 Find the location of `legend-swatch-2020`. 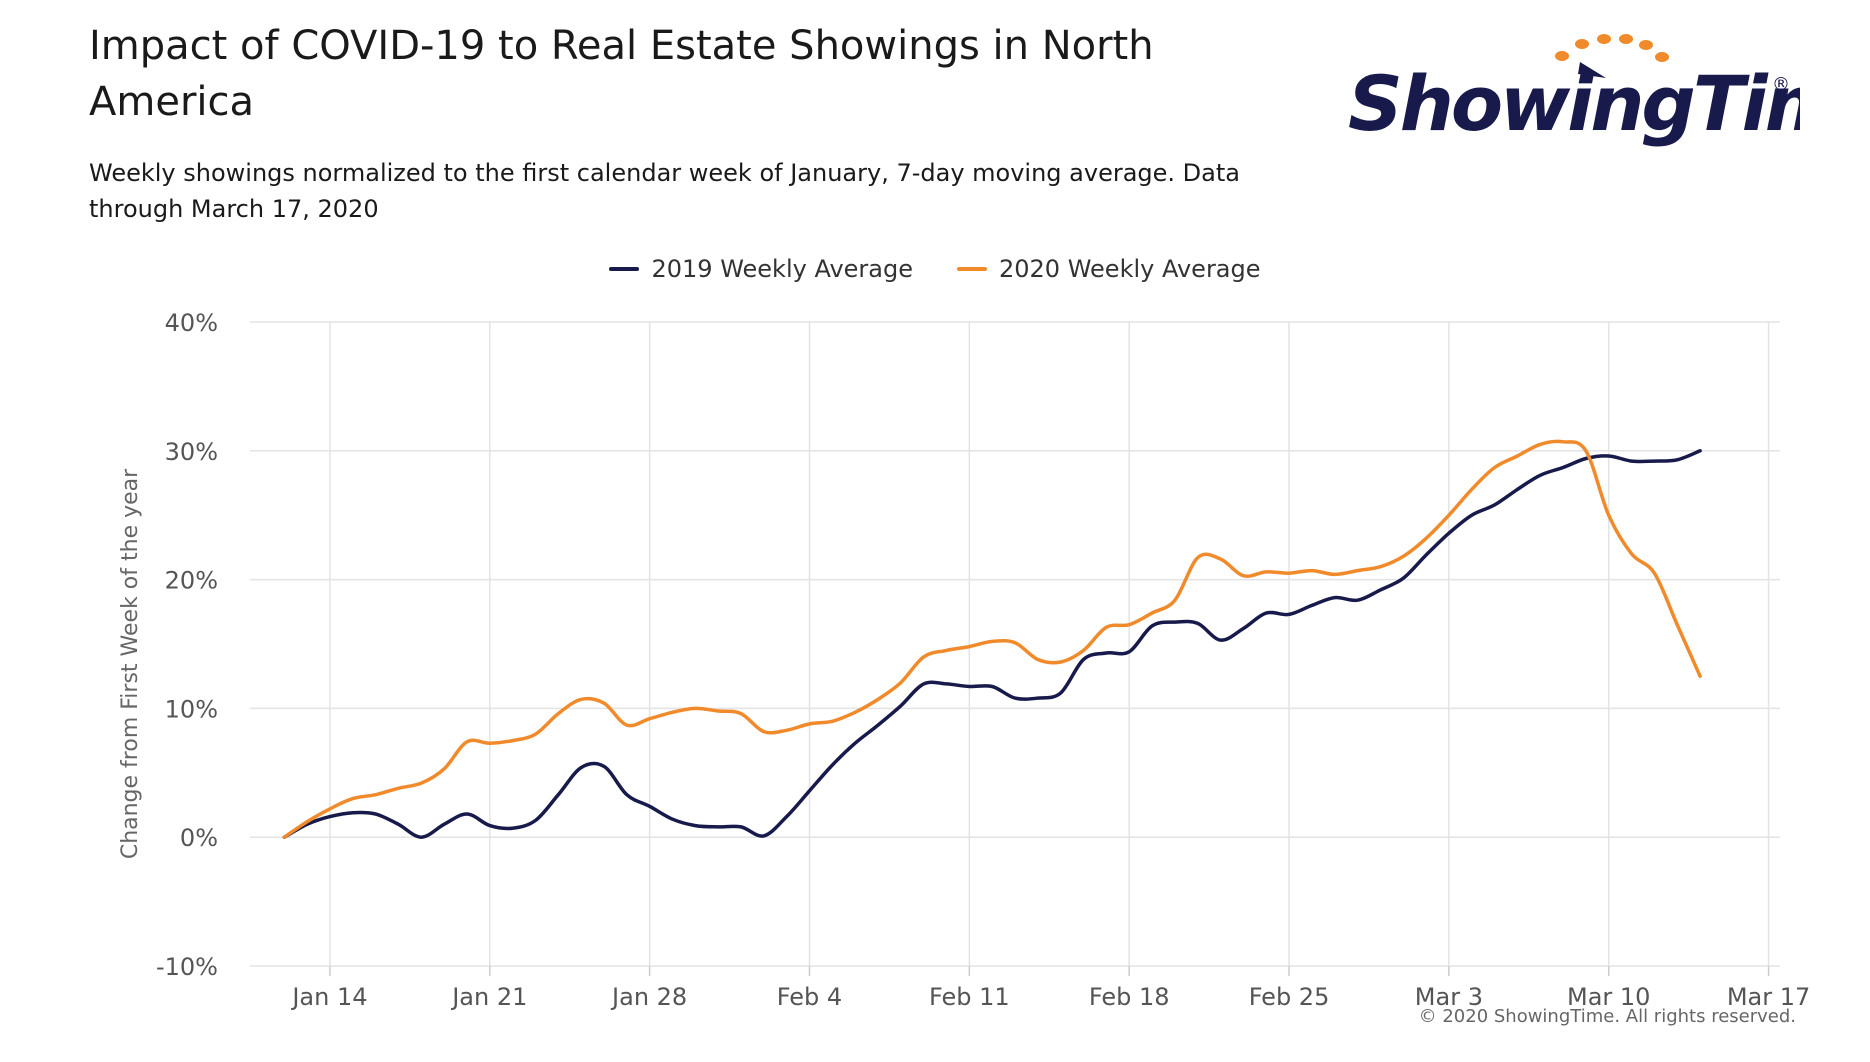

legend-swatch-2020 is located at coordinates (972, 269).